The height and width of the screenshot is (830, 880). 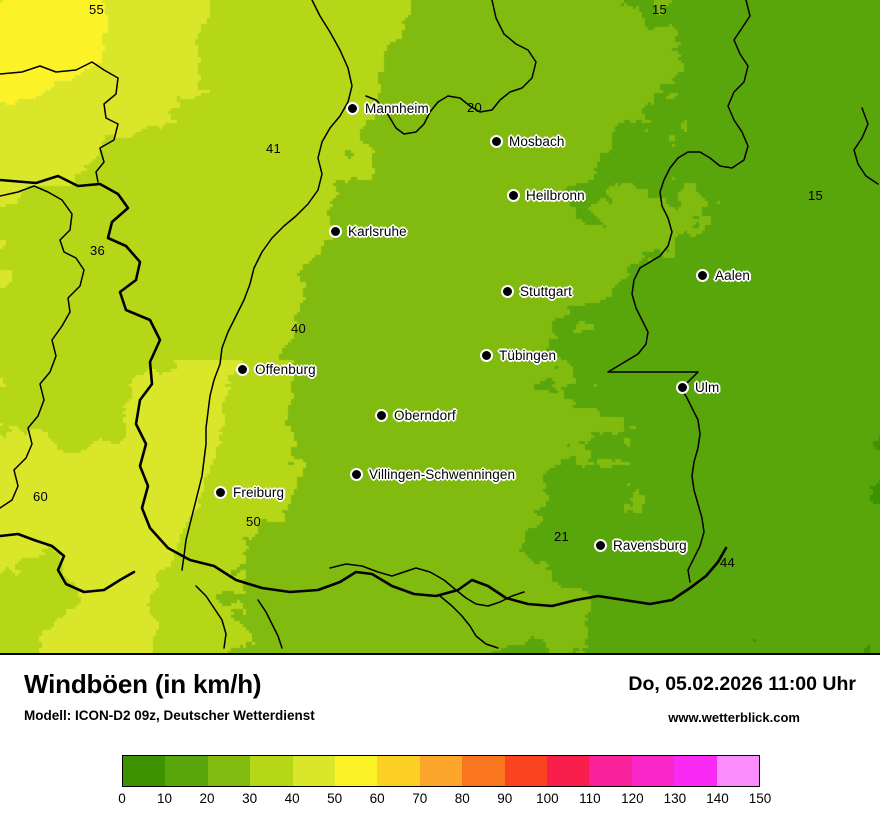 What do you see at coordinates (462, 798) in the screenshot?
I see `colorbar-tick: 80` at bounding box center [462, 798].